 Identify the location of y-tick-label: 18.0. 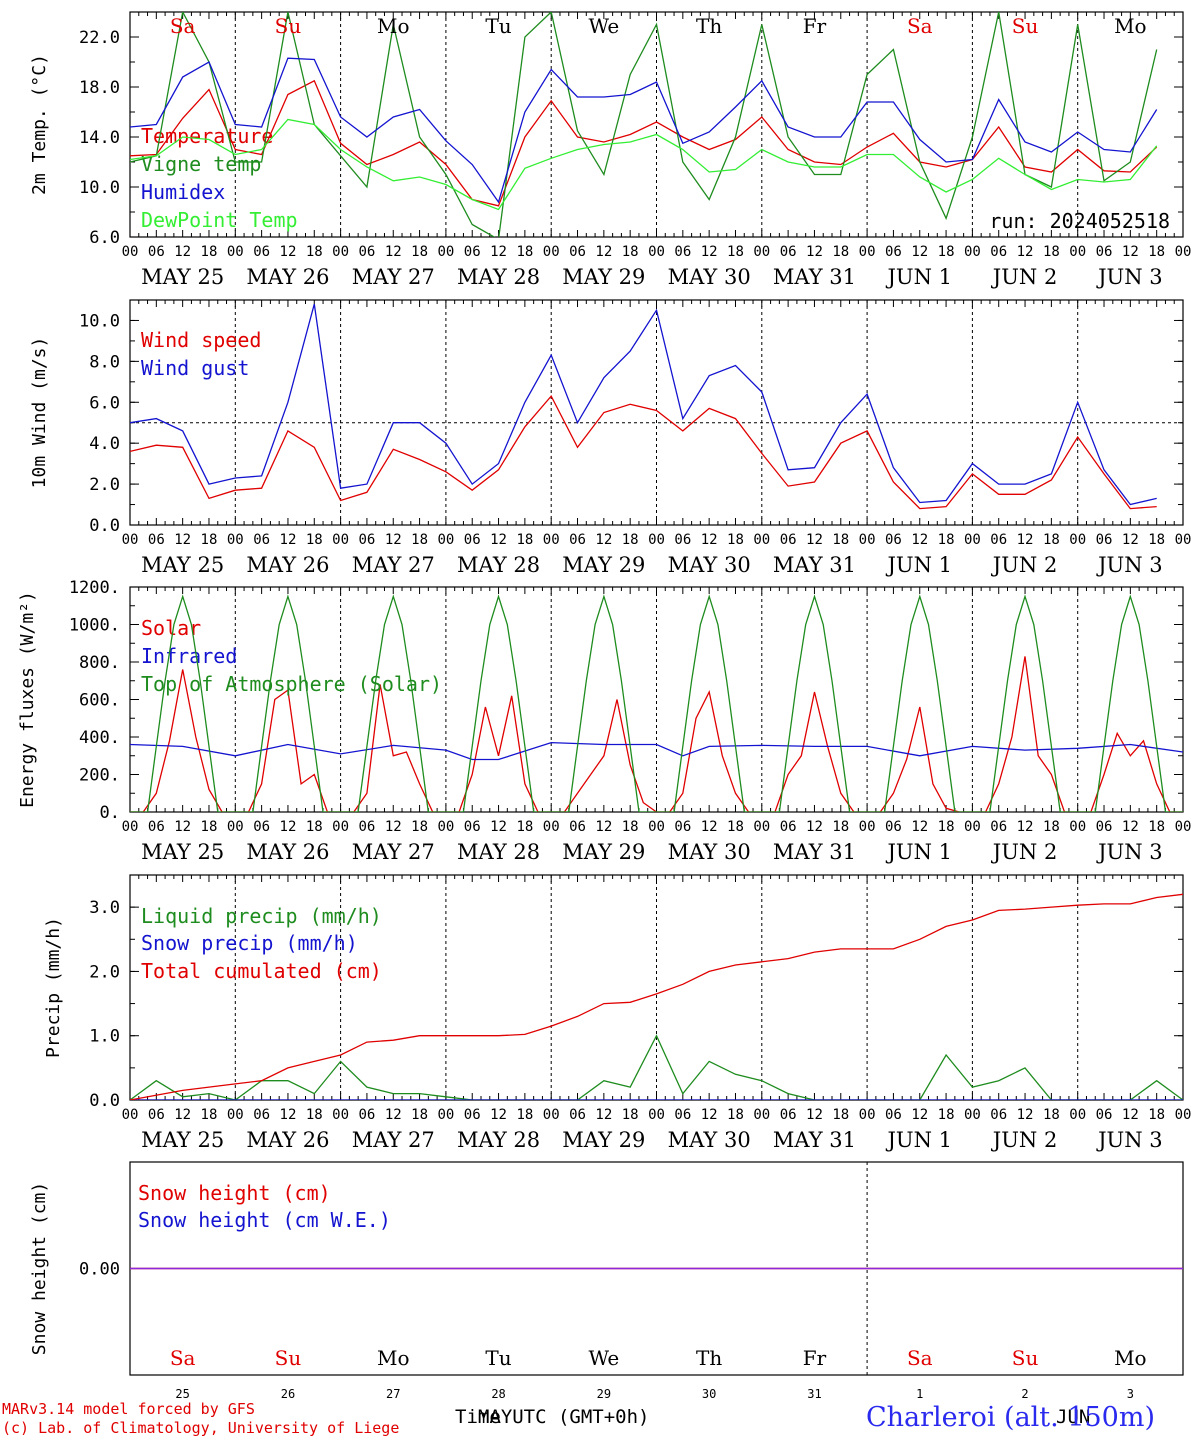
(99, 88).